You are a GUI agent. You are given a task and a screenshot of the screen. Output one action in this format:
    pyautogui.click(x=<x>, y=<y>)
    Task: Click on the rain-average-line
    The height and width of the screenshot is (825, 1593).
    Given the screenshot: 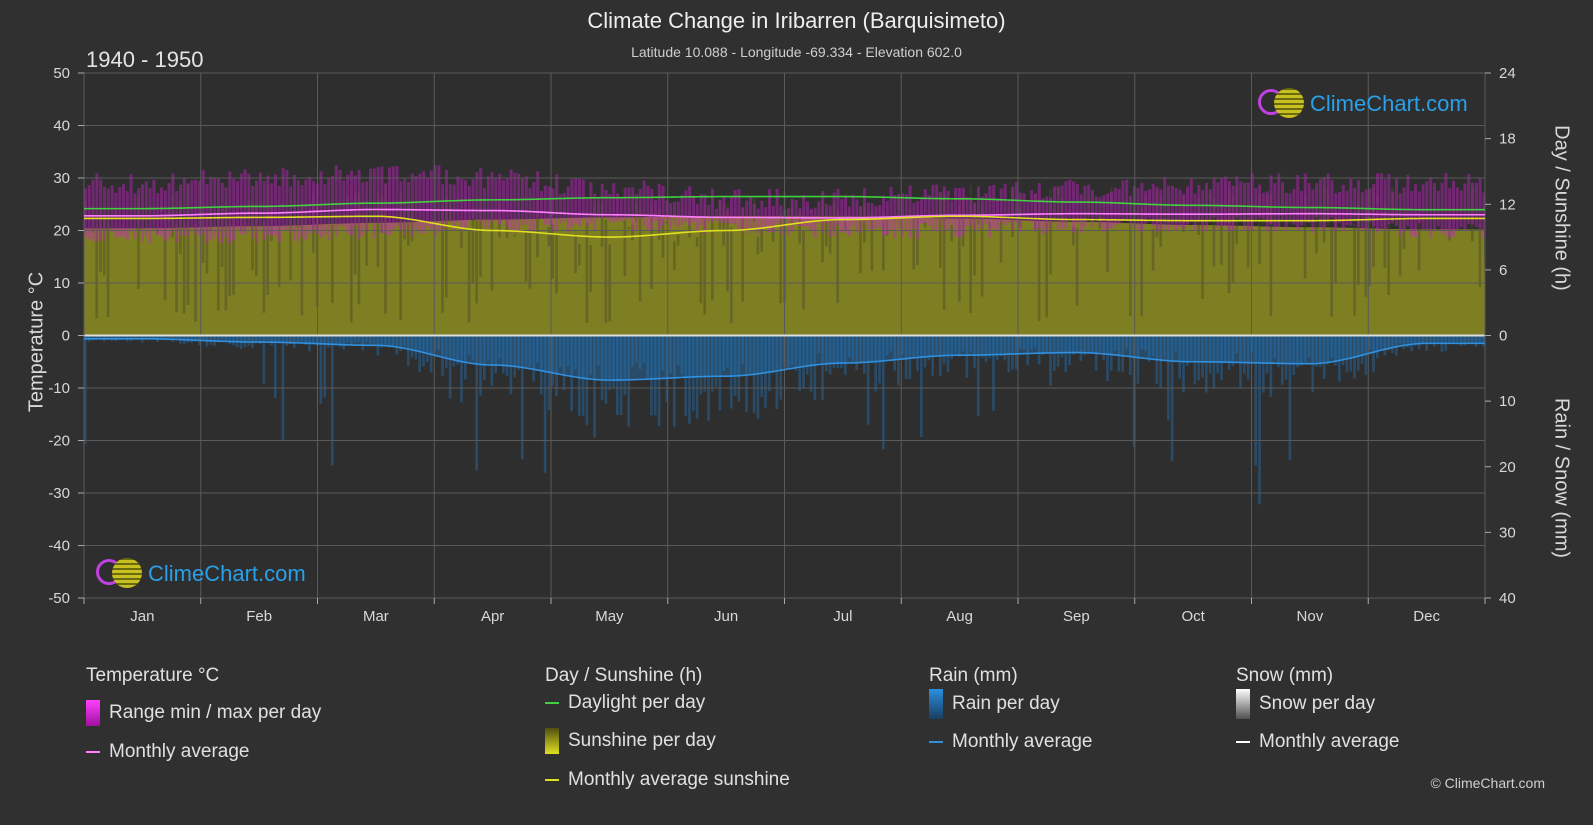 What is the action you would take?
    pyautogui.click(x=784, y=359)
    